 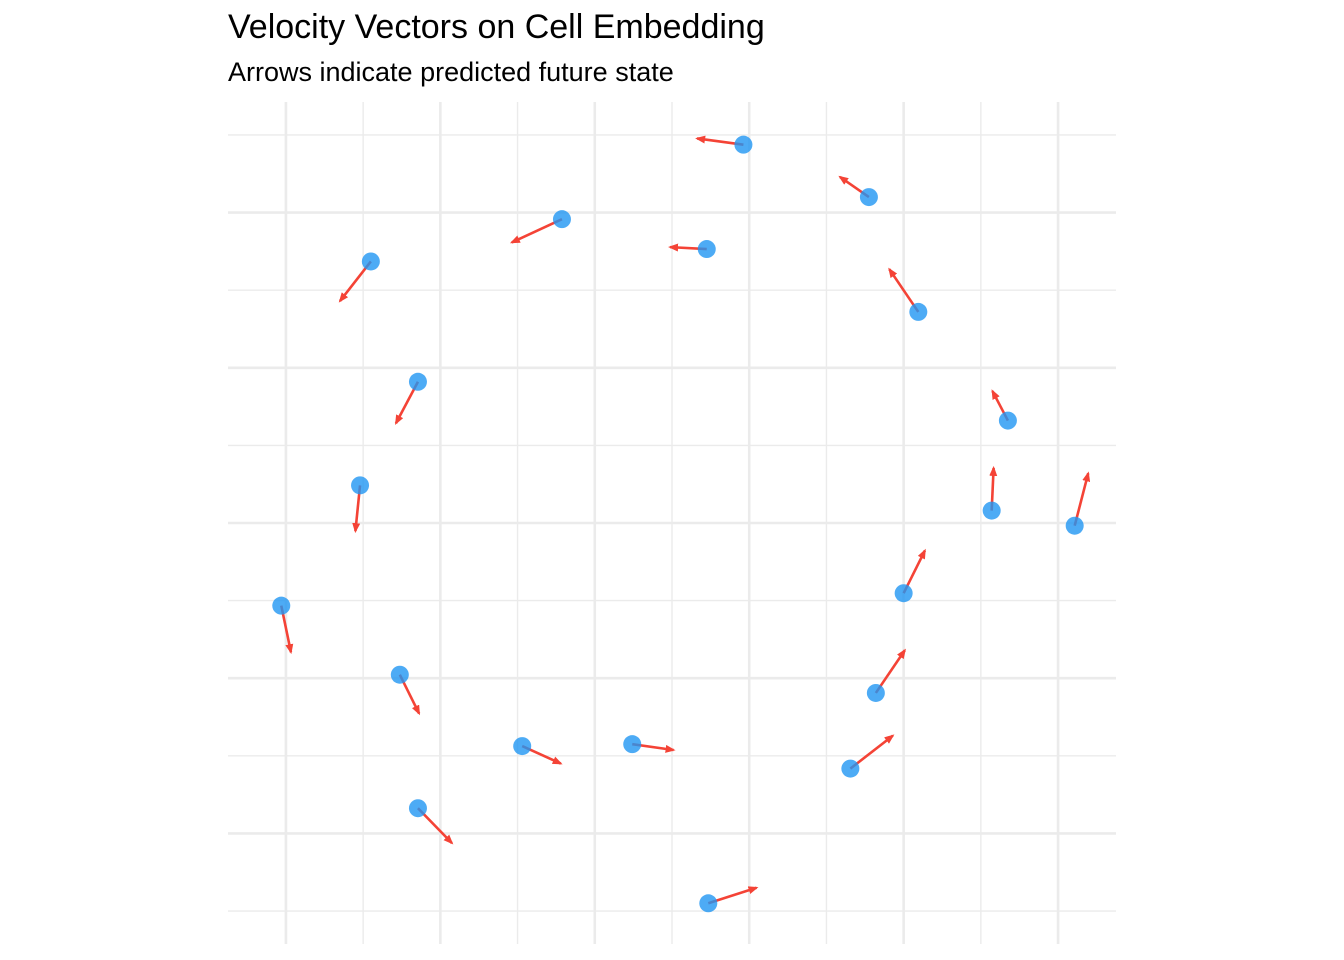 I want to click on chart-title: Velocity Vectors on Cell Embedding, so click(x=496, y=27).